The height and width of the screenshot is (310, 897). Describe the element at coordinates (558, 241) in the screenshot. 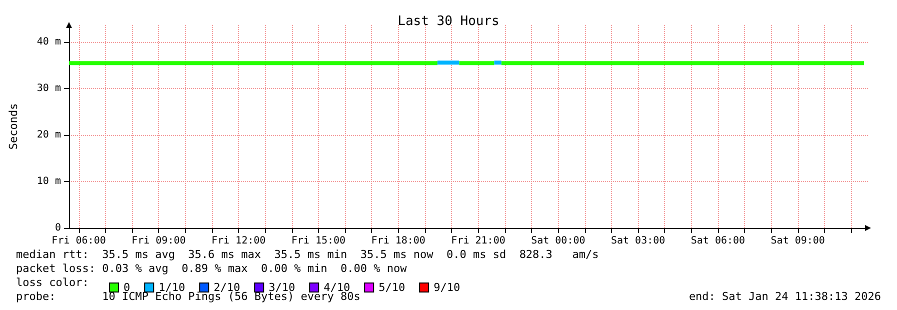

I see `x-tick-label: Sat 00:00` at that location.